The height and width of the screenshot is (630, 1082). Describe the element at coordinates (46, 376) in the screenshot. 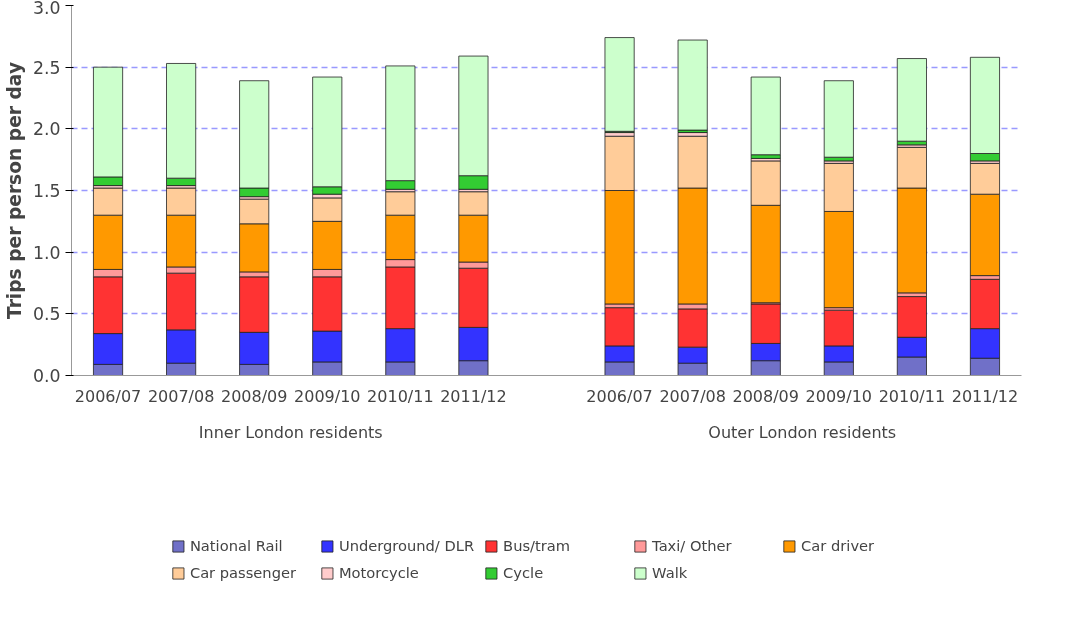

I see `y-tick-label: 0.0` at that location.